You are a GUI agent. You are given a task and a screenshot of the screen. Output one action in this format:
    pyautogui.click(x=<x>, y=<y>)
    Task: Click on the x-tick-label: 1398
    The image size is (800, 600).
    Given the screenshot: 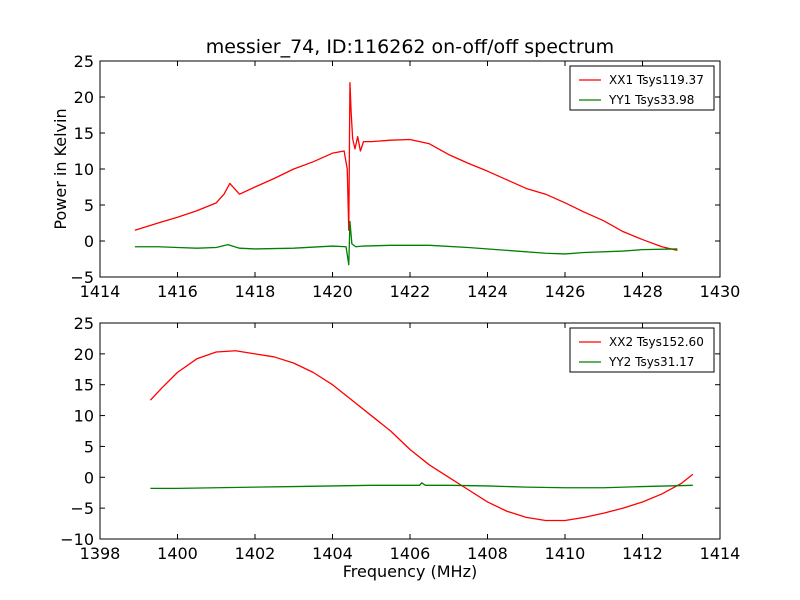 What is the action you would take?
    pyautogui.click(x=100, y=553)
    